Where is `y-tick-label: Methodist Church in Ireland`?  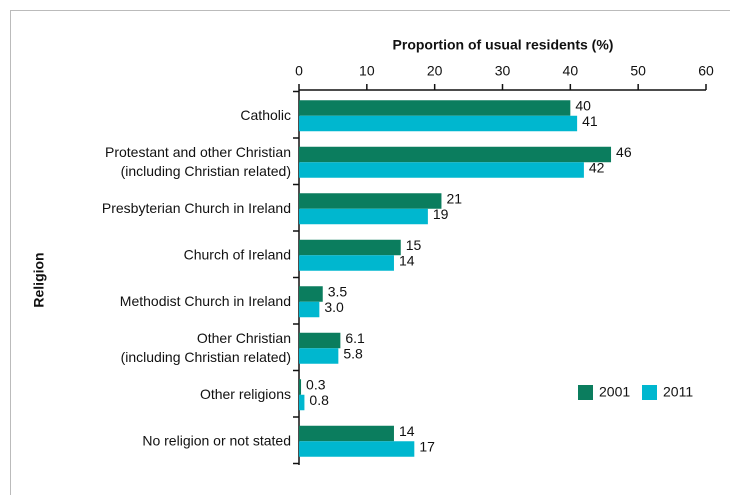 y-tick-label: Methodist Church in Ireland is located at coordinates (205, 301).